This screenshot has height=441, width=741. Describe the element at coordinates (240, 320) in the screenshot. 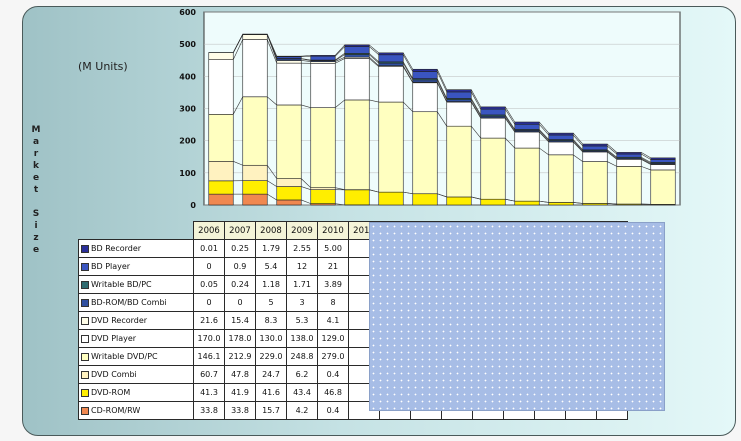

I see `data-label: 15.4` at that location.